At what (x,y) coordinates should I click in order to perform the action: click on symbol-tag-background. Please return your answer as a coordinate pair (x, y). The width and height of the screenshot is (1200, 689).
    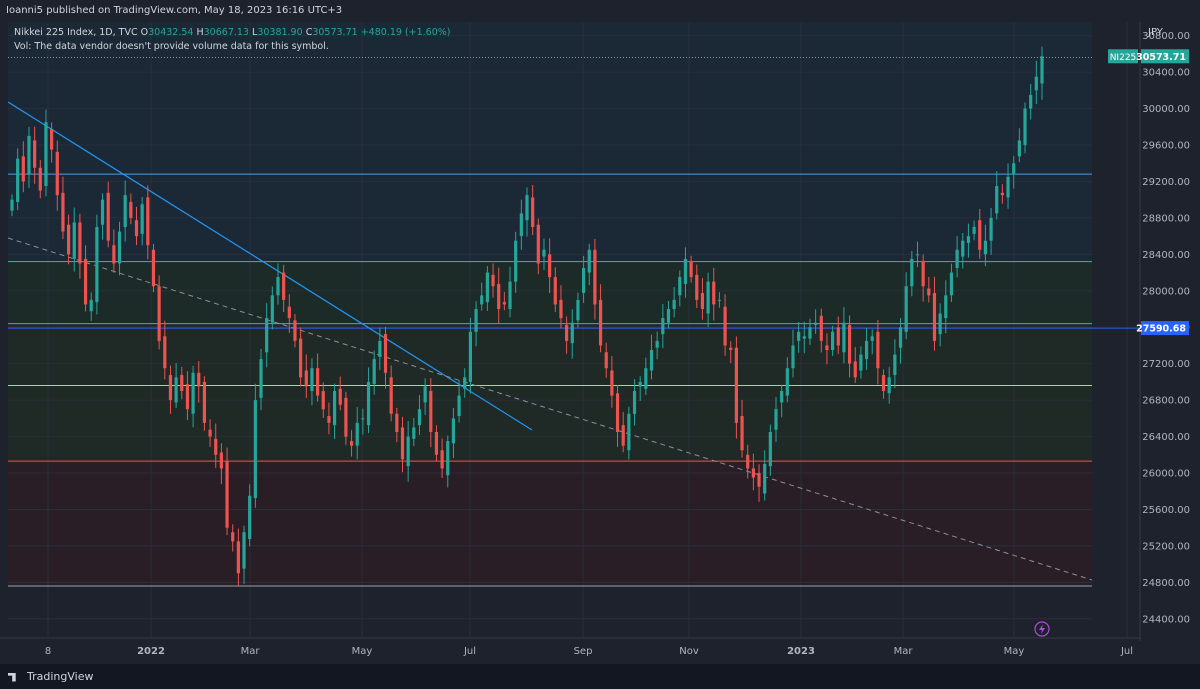
    Looking at the image, I should click on (1123, 56).